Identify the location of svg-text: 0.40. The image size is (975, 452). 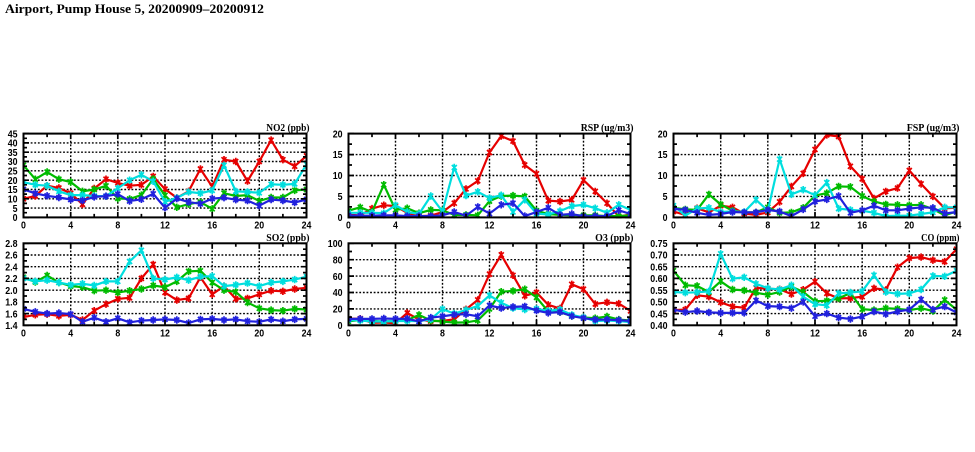
(658, 326).